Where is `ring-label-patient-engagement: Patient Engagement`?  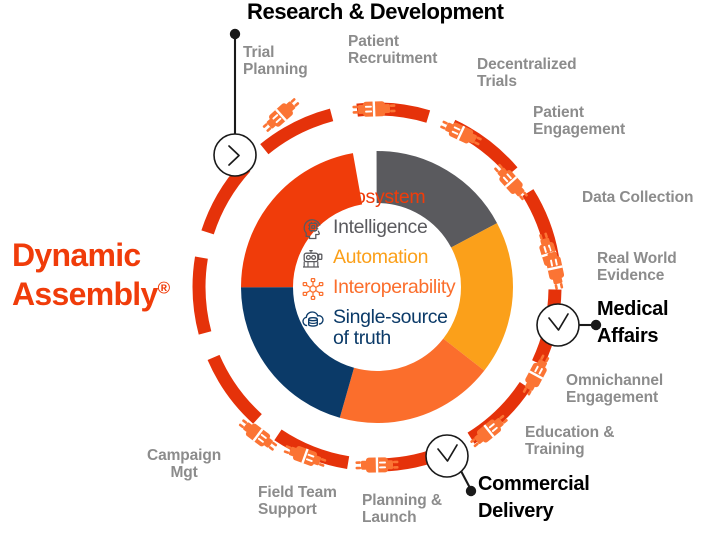 ring-label-patient-engagement: Patient Engagement is located at coordinates (579, 121).